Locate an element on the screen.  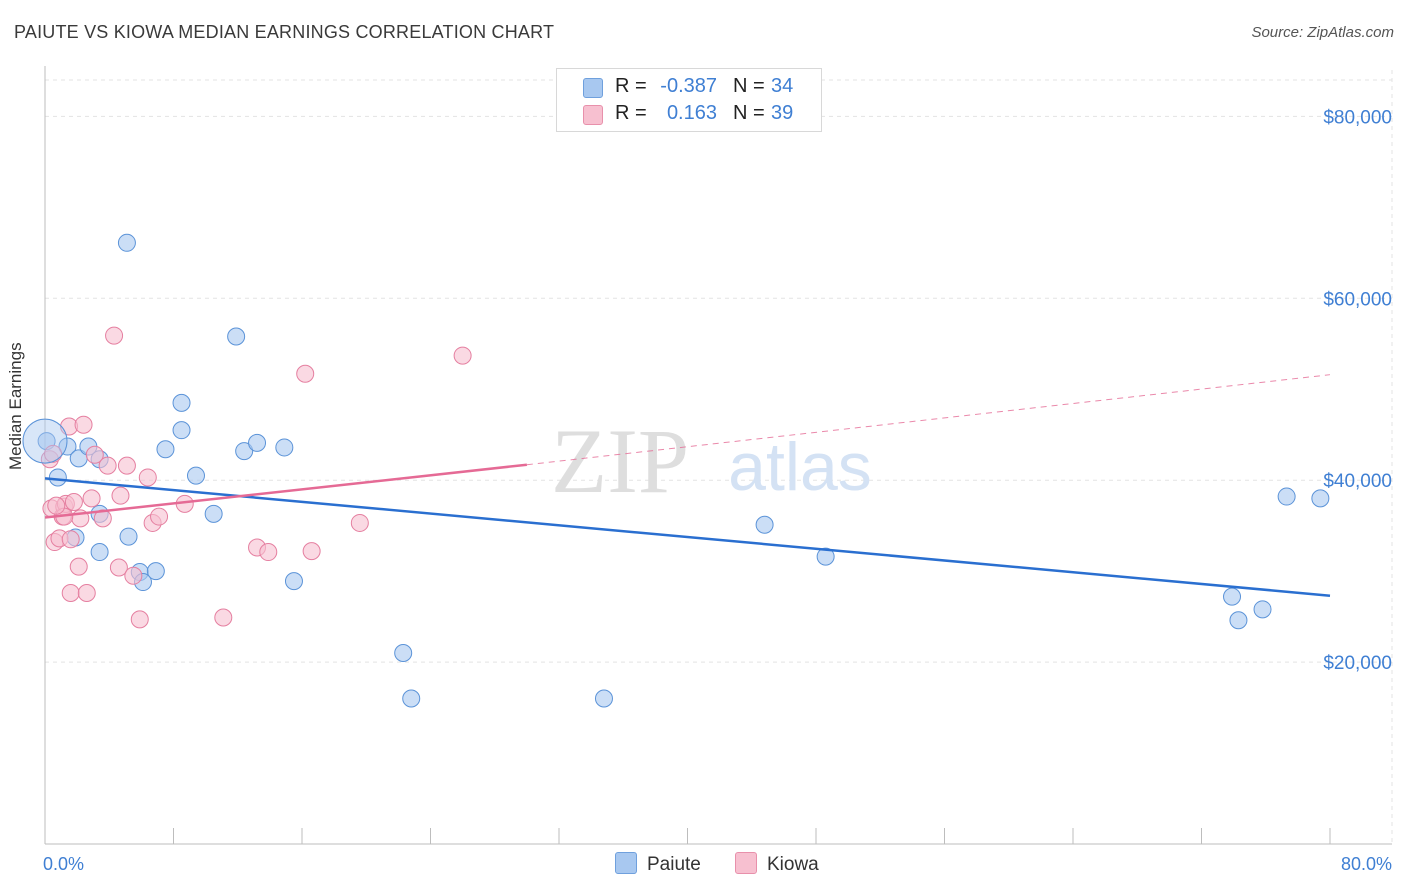
y-tick-label: $20,000 is located at coordinates (1357, 663).